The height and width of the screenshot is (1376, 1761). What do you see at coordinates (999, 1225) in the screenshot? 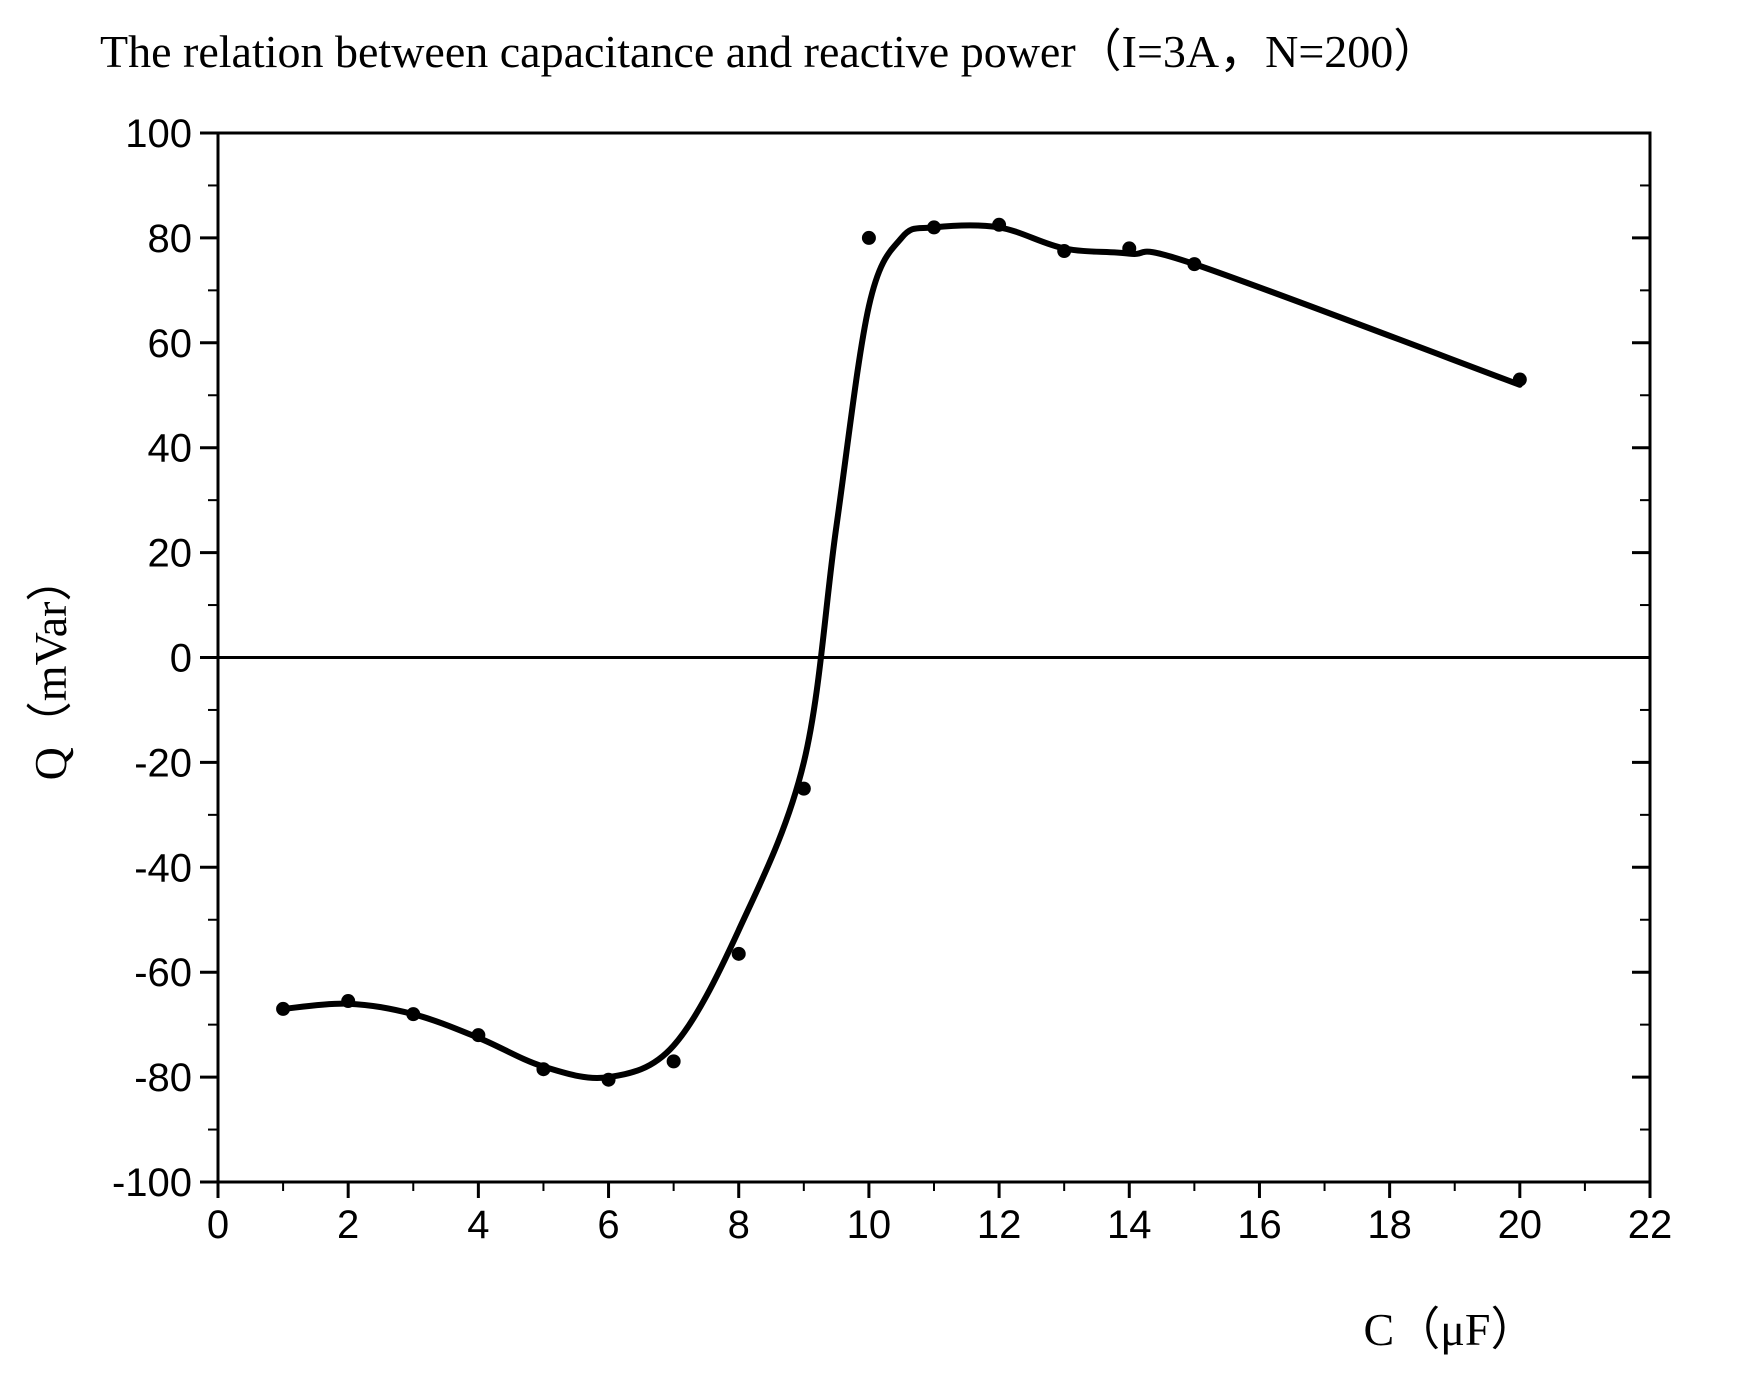
I see `x-tick-label: 12` at bounding box center [999, 1225].